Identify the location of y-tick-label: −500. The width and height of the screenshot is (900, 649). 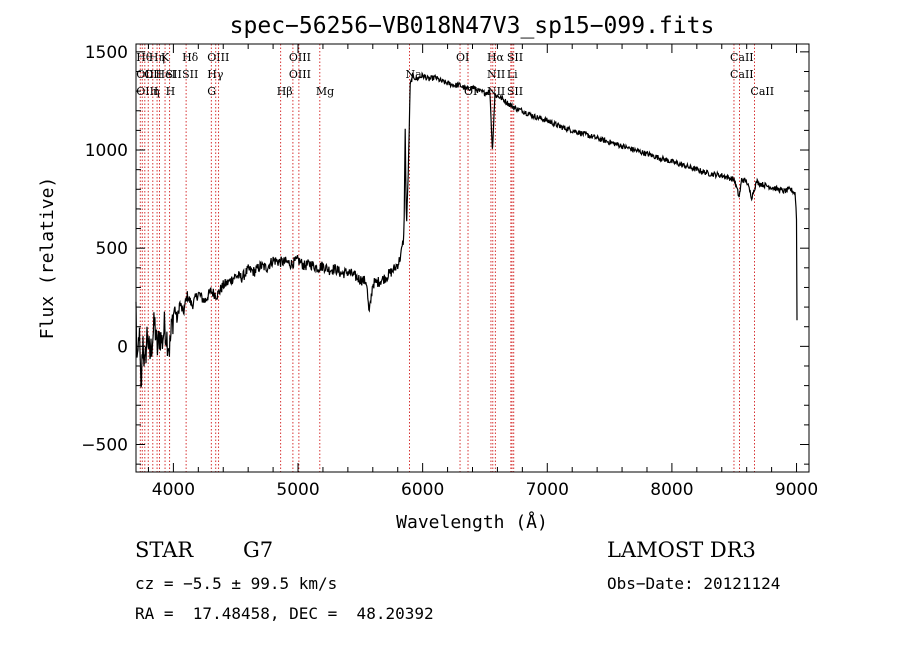
(104, 446).